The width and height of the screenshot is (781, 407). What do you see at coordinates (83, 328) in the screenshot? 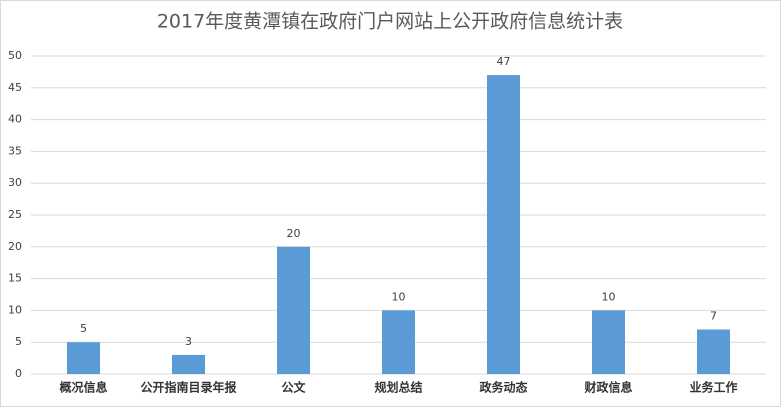
I see `data-label: 5` at bounding box center [83, 328].